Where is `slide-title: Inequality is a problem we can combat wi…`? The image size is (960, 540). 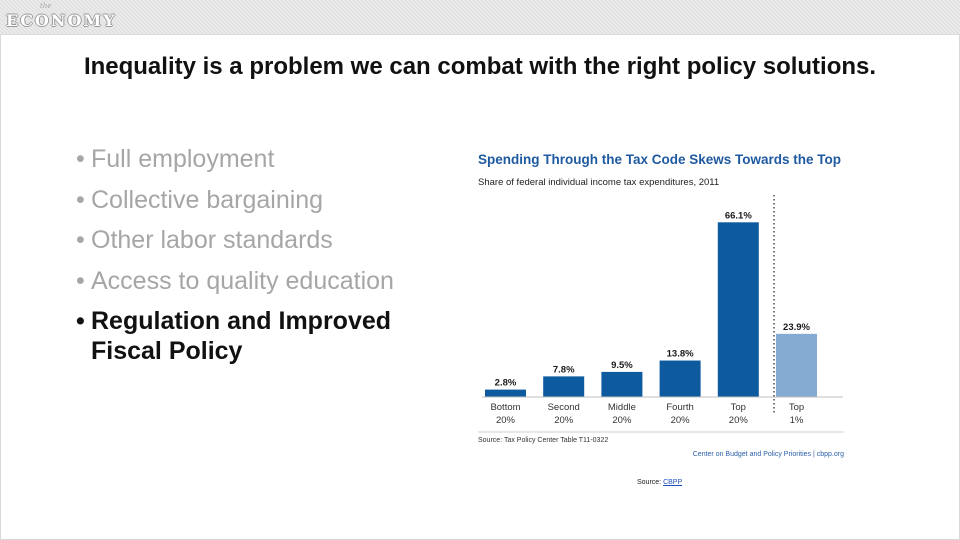
slide-title: Inequality is a problem we can combat wi… is located at coordinates (480, 66).